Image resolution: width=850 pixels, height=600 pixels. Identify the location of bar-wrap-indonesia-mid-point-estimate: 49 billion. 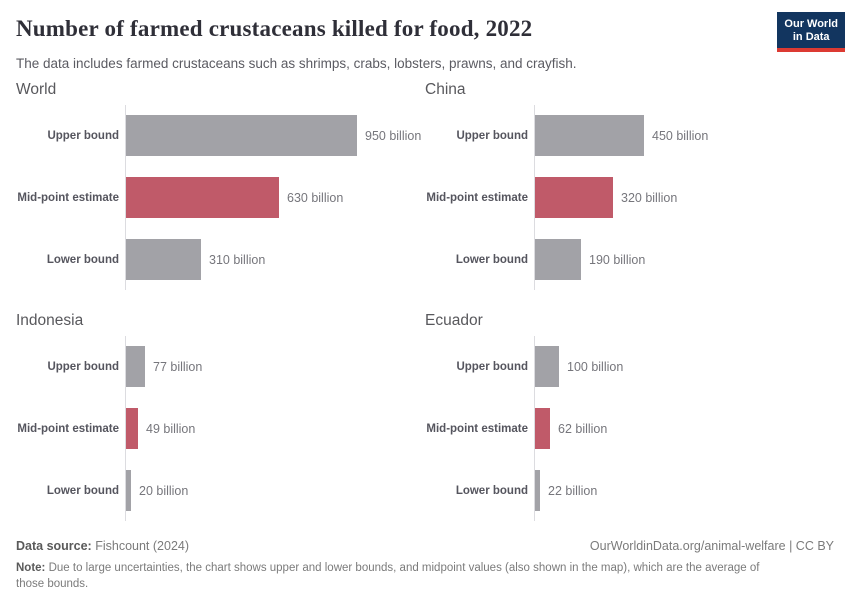
(275, 428).